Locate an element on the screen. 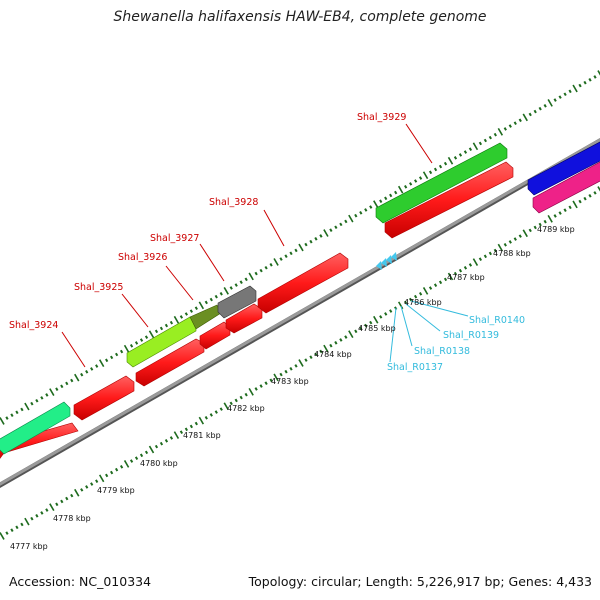 The width and height of the screenshot is (600, 600). trna-arrow-icon is located at coordinates (379, 265).